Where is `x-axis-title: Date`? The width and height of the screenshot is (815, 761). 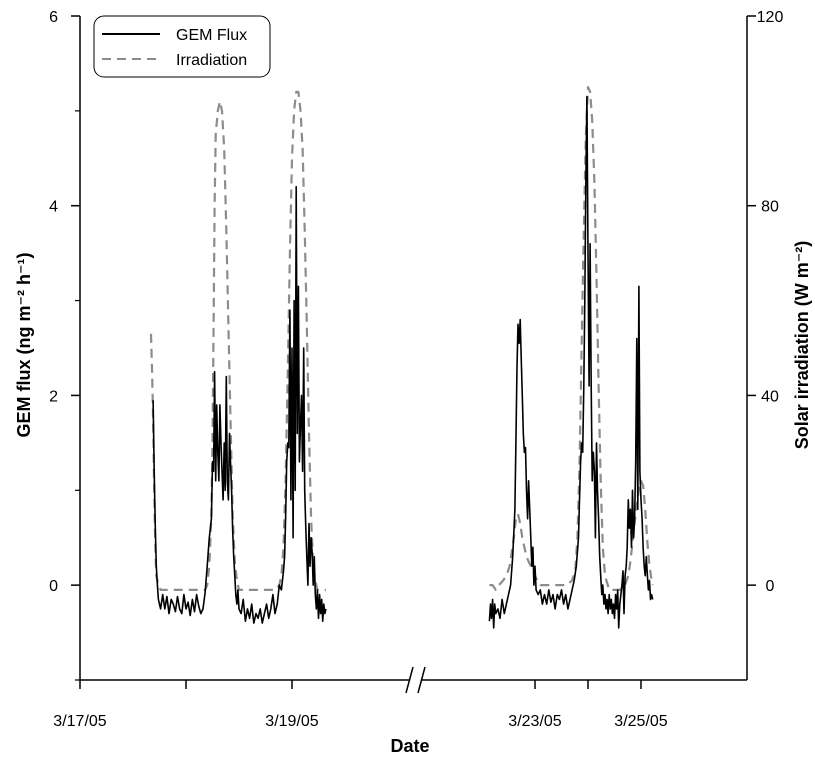
x-axis-title: Date is located at coordinates (409, 746).